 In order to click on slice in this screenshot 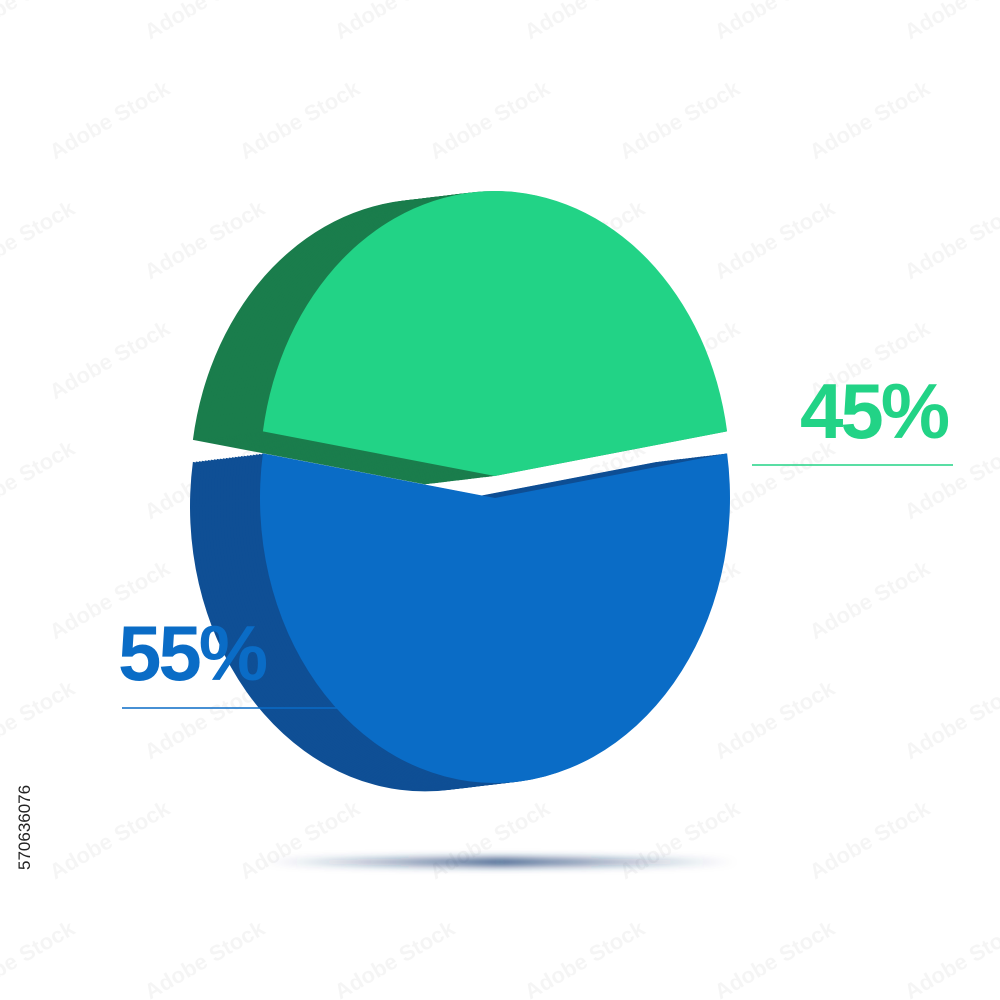, I will do `click(495, 333)`.